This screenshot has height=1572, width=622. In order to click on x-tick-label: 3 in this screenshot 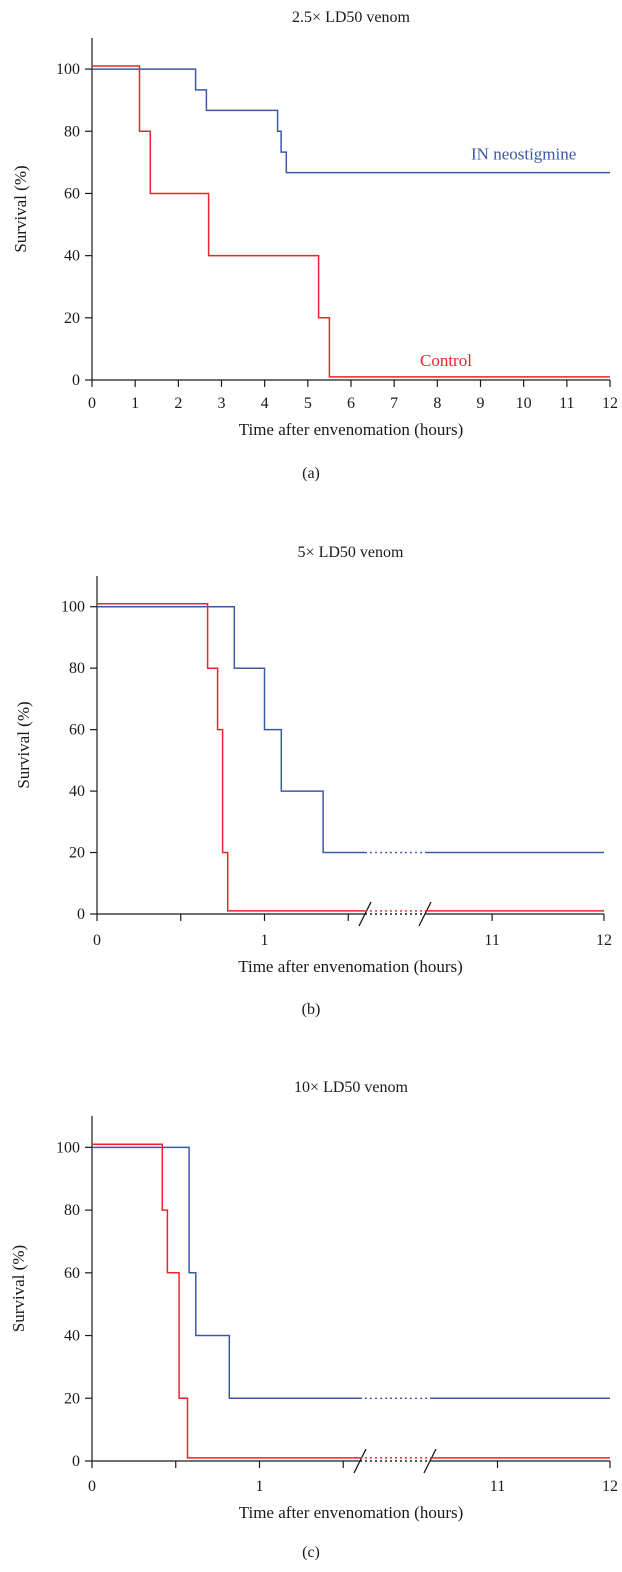, I will do `click(222, 403)`.